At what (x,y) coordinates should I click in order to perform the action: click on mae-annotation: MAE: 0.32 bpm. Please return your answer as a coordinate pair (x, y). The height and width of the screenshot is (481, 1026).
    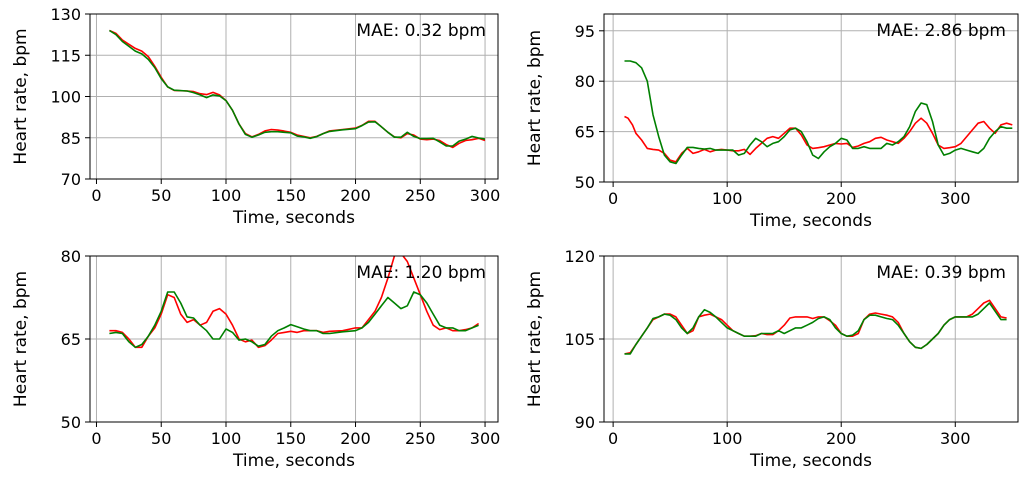
    Looking at the image, I should click on (421, 31).